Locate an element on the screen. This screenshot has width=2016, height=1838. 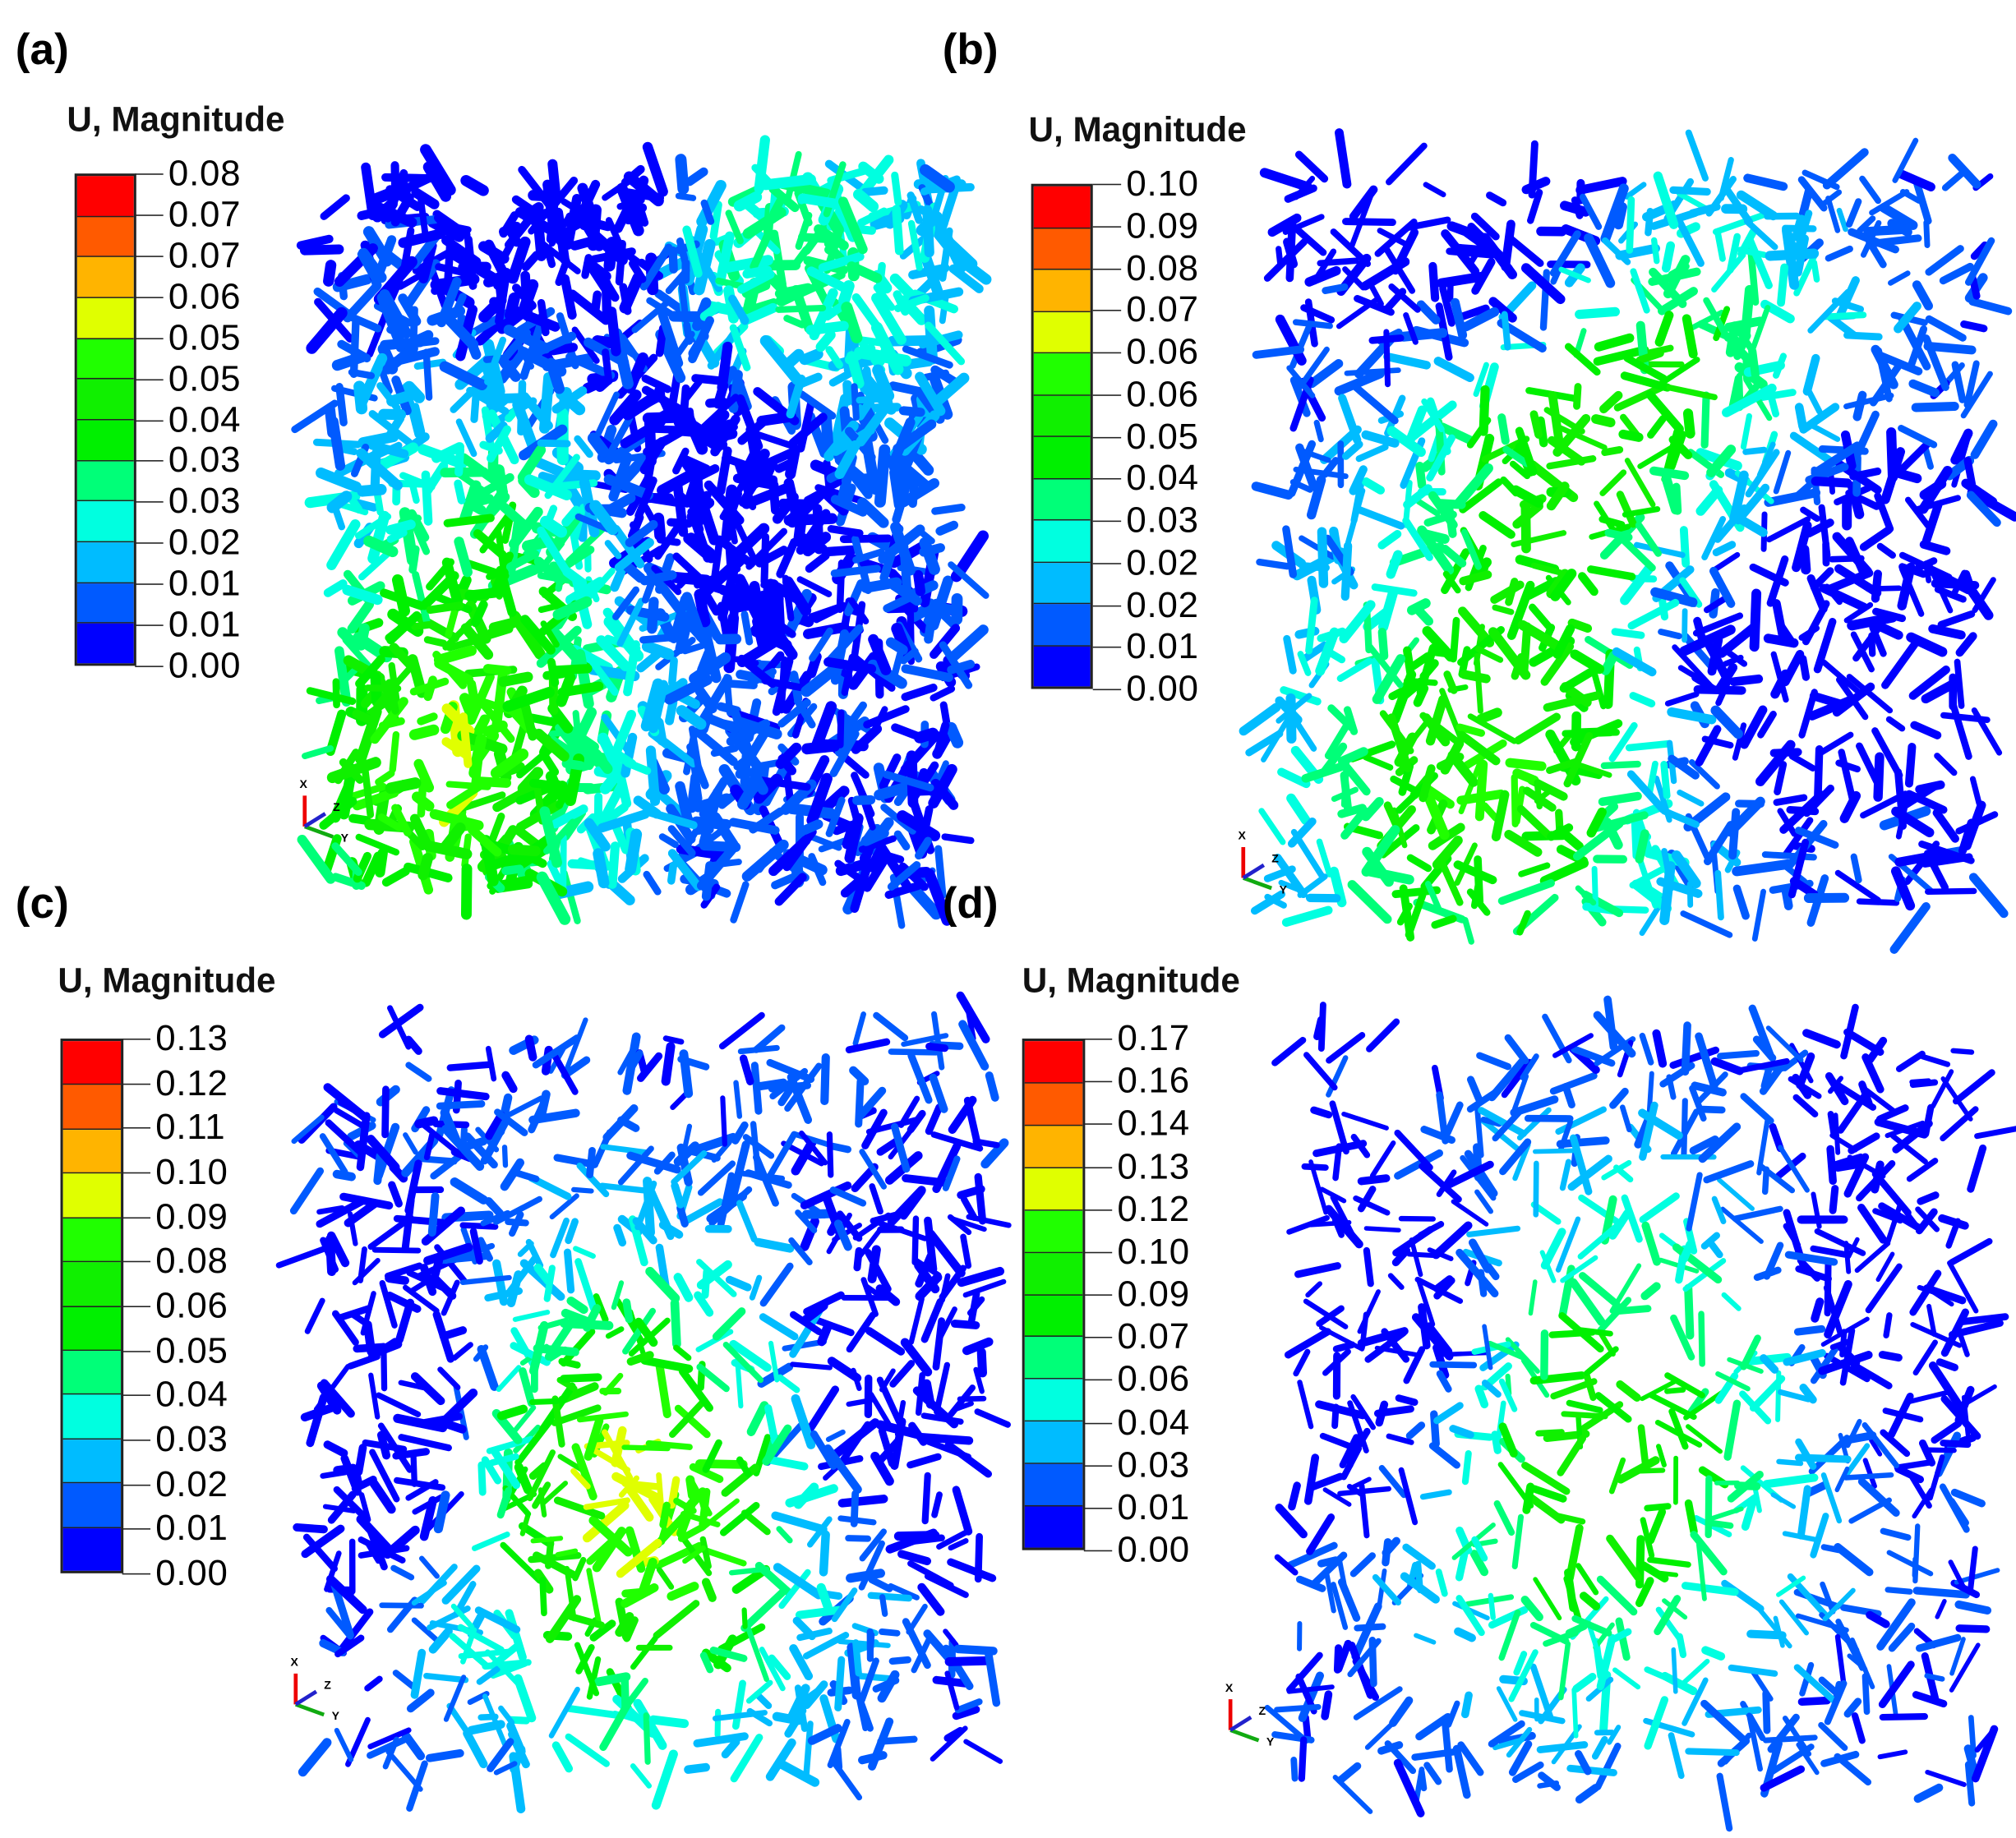
panel-label: (a) is located at coordinates (42, 50).